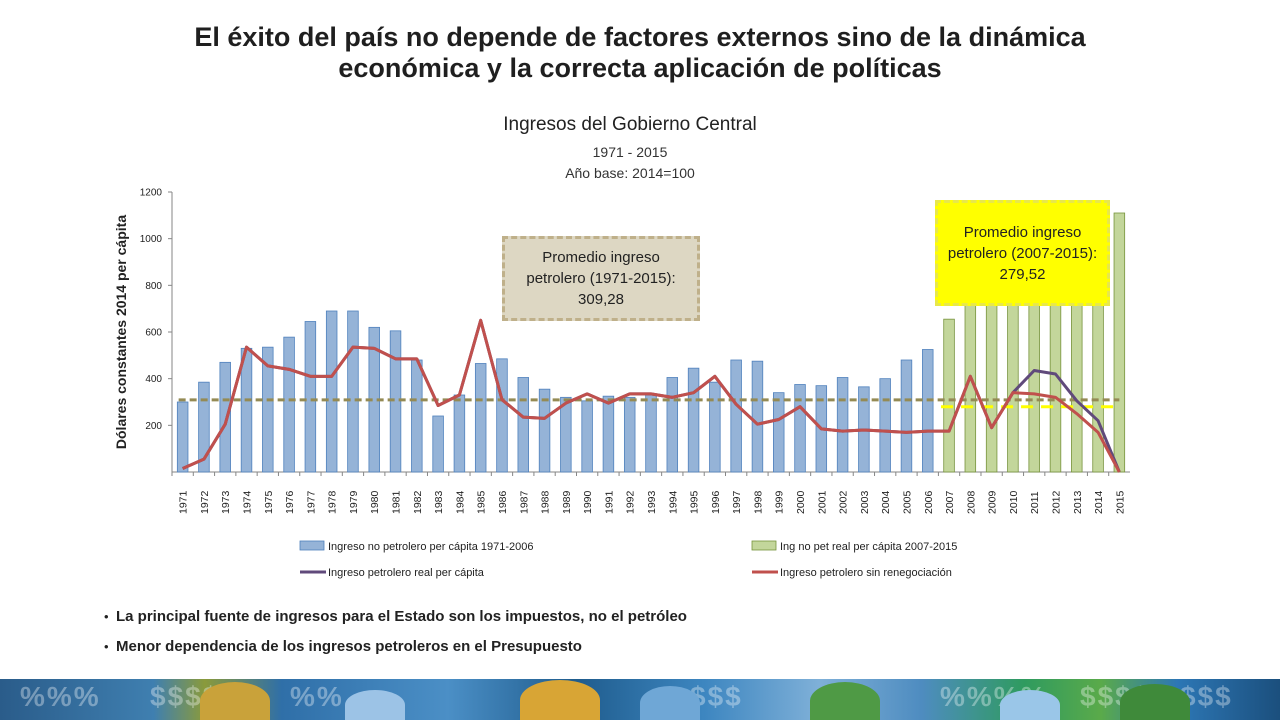 The height and width of the screenshot is (720, 1280). Describe the element at coordinates (886, 502) in the screenshot. I see `x-tick-label: 2004` at that location.